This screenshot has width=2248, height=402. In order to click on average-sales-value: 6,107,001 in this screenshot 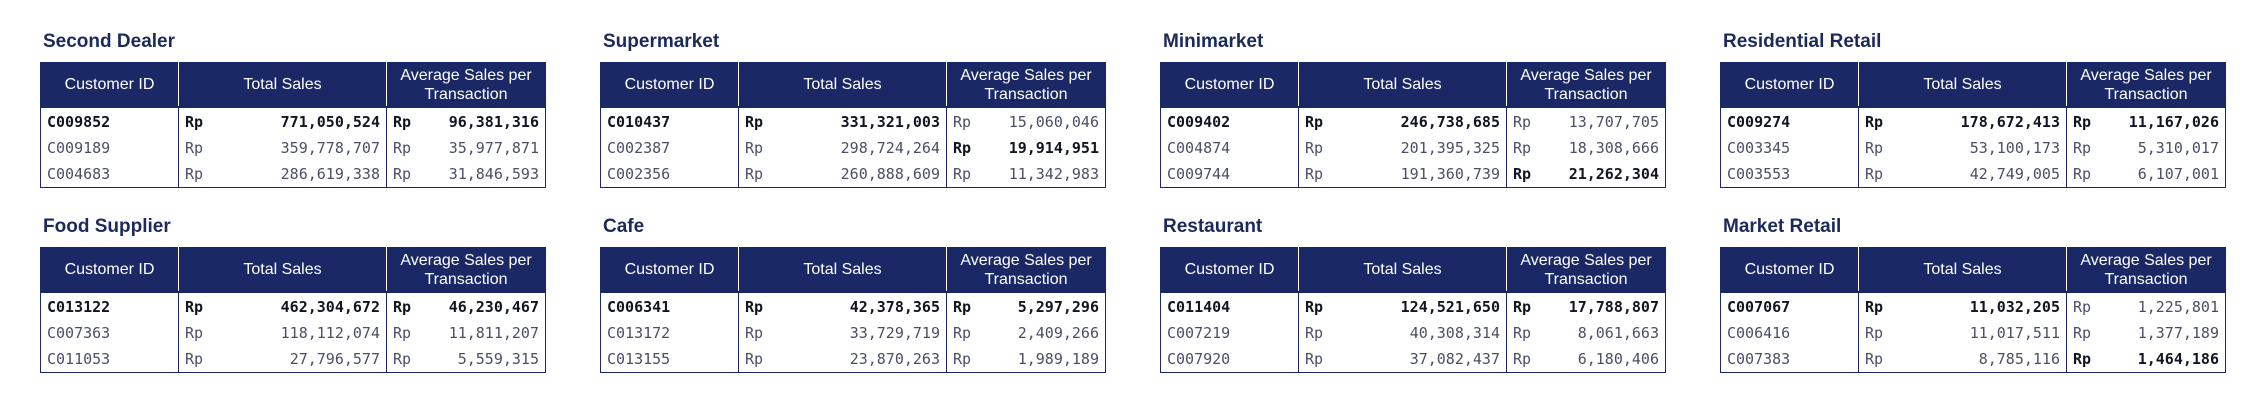, I will do `click(2178, 174)`.